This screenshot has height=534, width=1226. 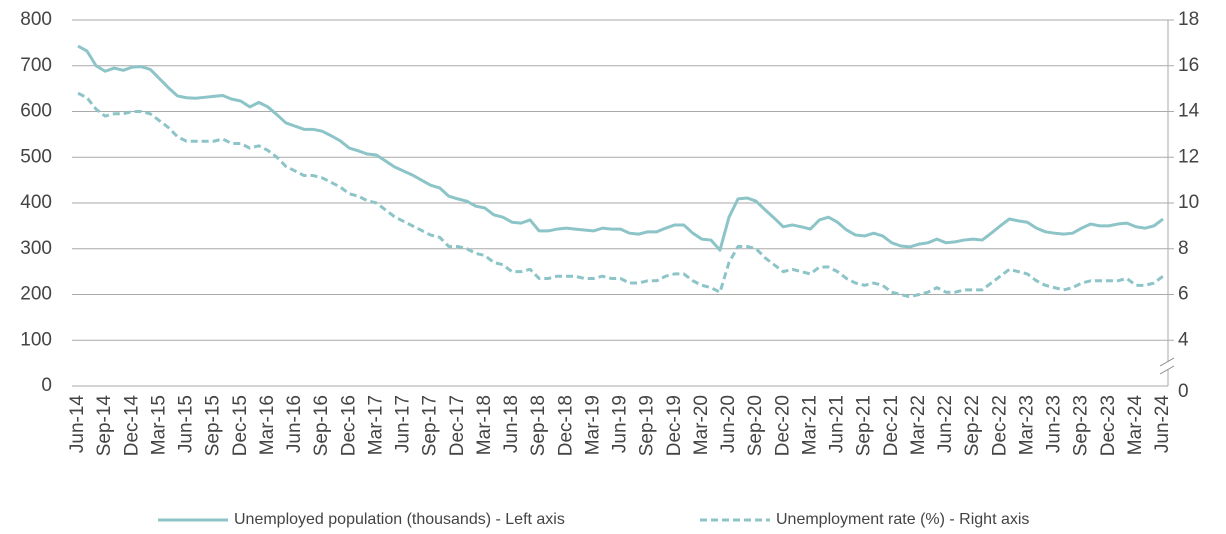 What do you see at coordinates (36, 111) in the screenshot?
I see `y-tick-label: 600` at bounding box center [36, 111].